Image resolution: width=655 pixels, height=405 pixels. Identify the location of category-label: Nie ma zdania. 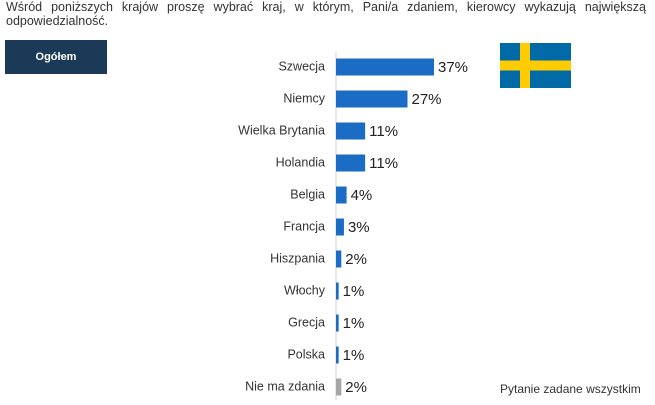
(285, 386).